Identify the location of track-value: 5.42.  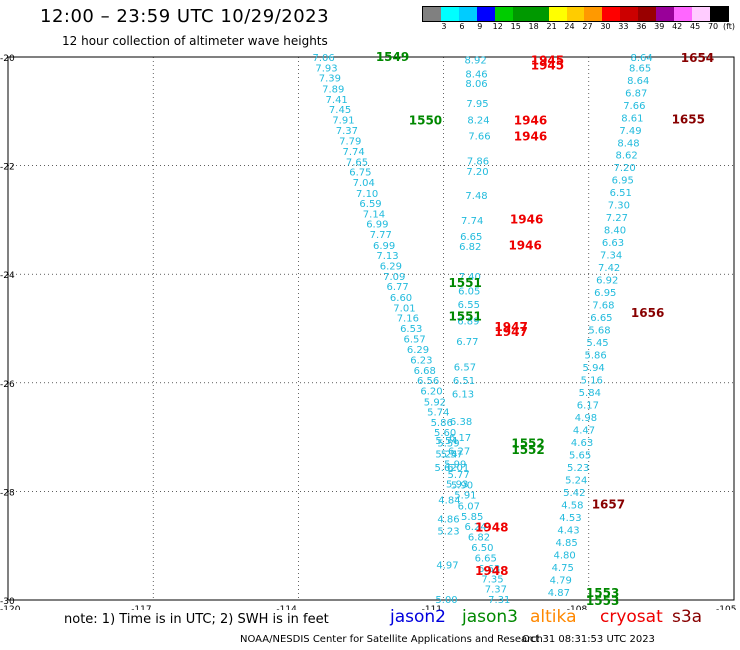
(574, 493).